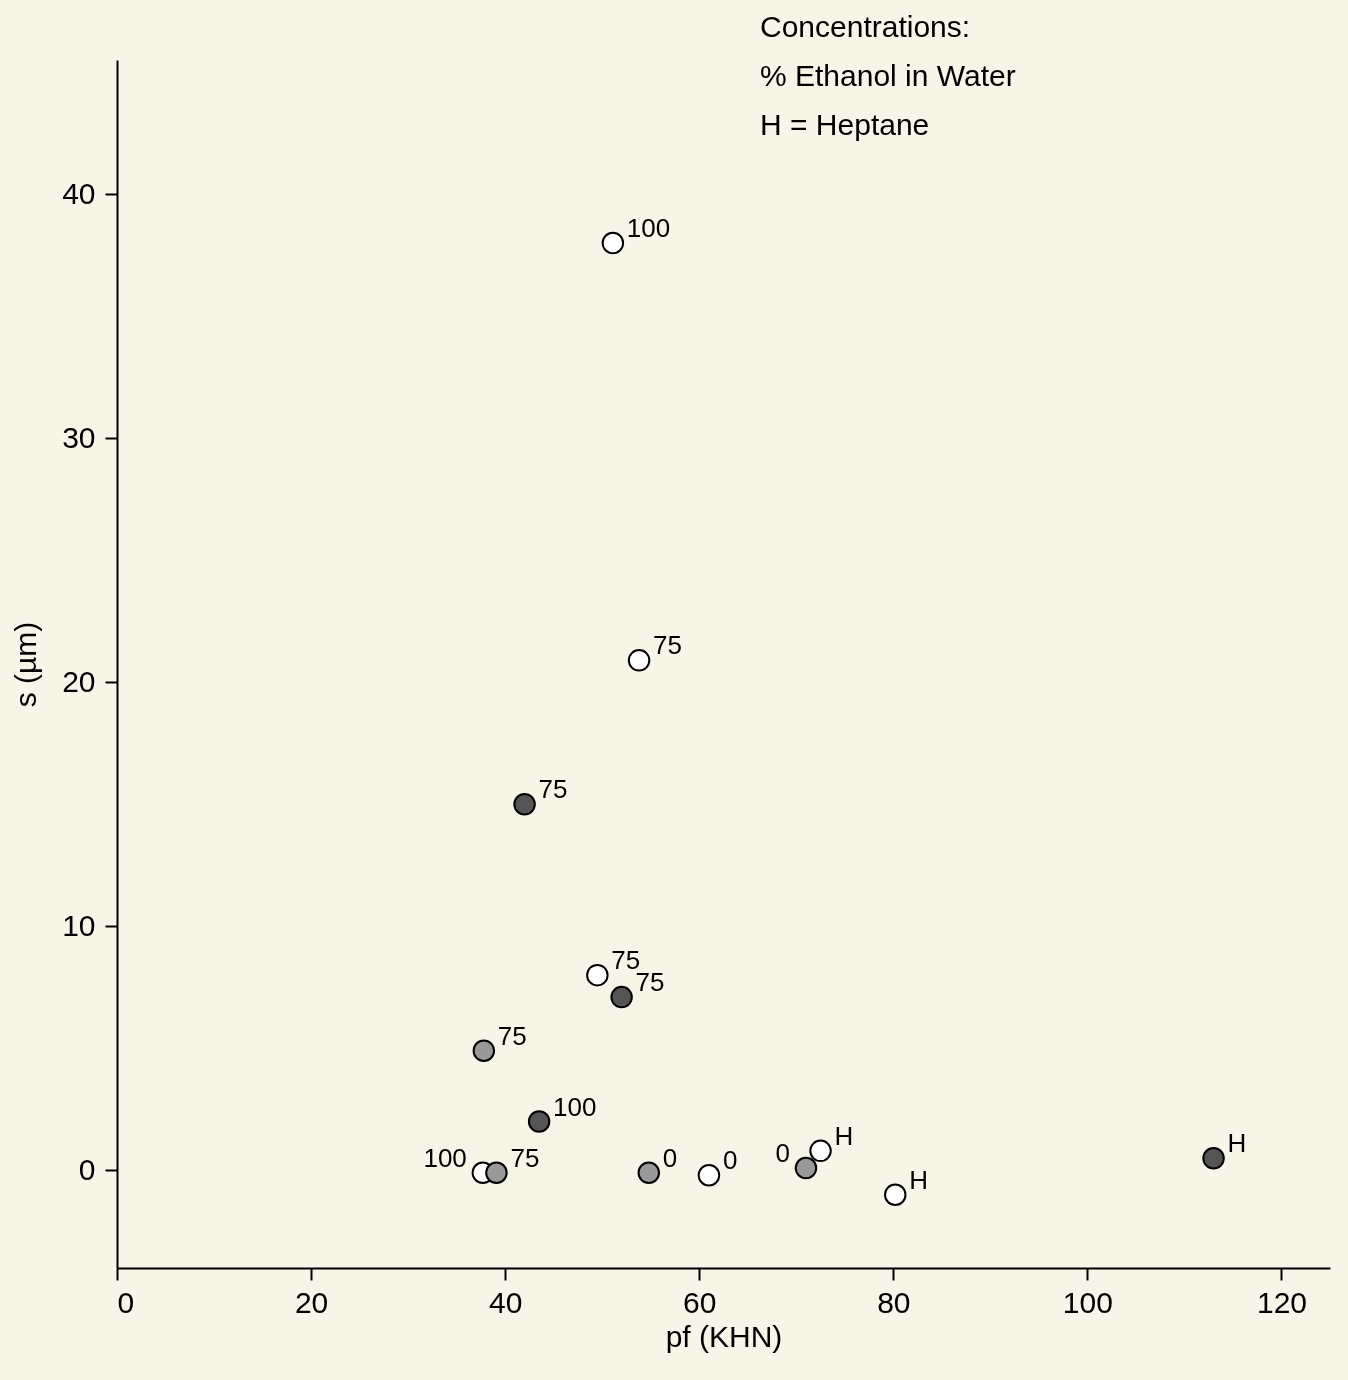 The image size is (1348, 1380). Describe the element at coordinates (79, 437) in the screenshot. I see `y-tick-label: 30` at that location.